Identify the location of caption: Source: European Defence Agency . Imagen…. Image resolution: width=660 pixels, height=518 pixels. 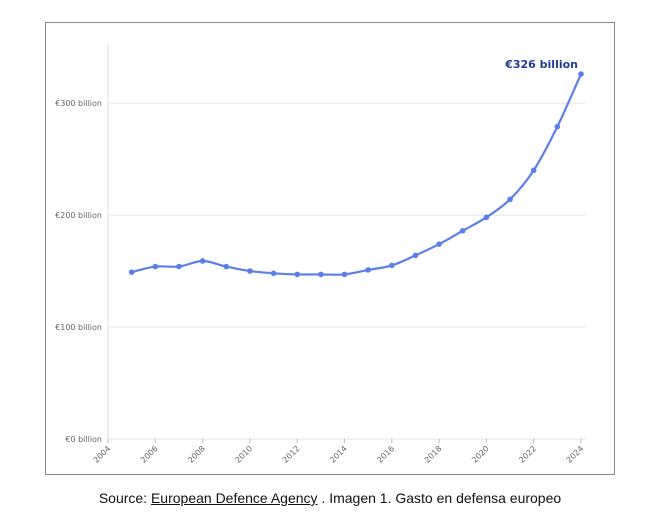
(330, 498).